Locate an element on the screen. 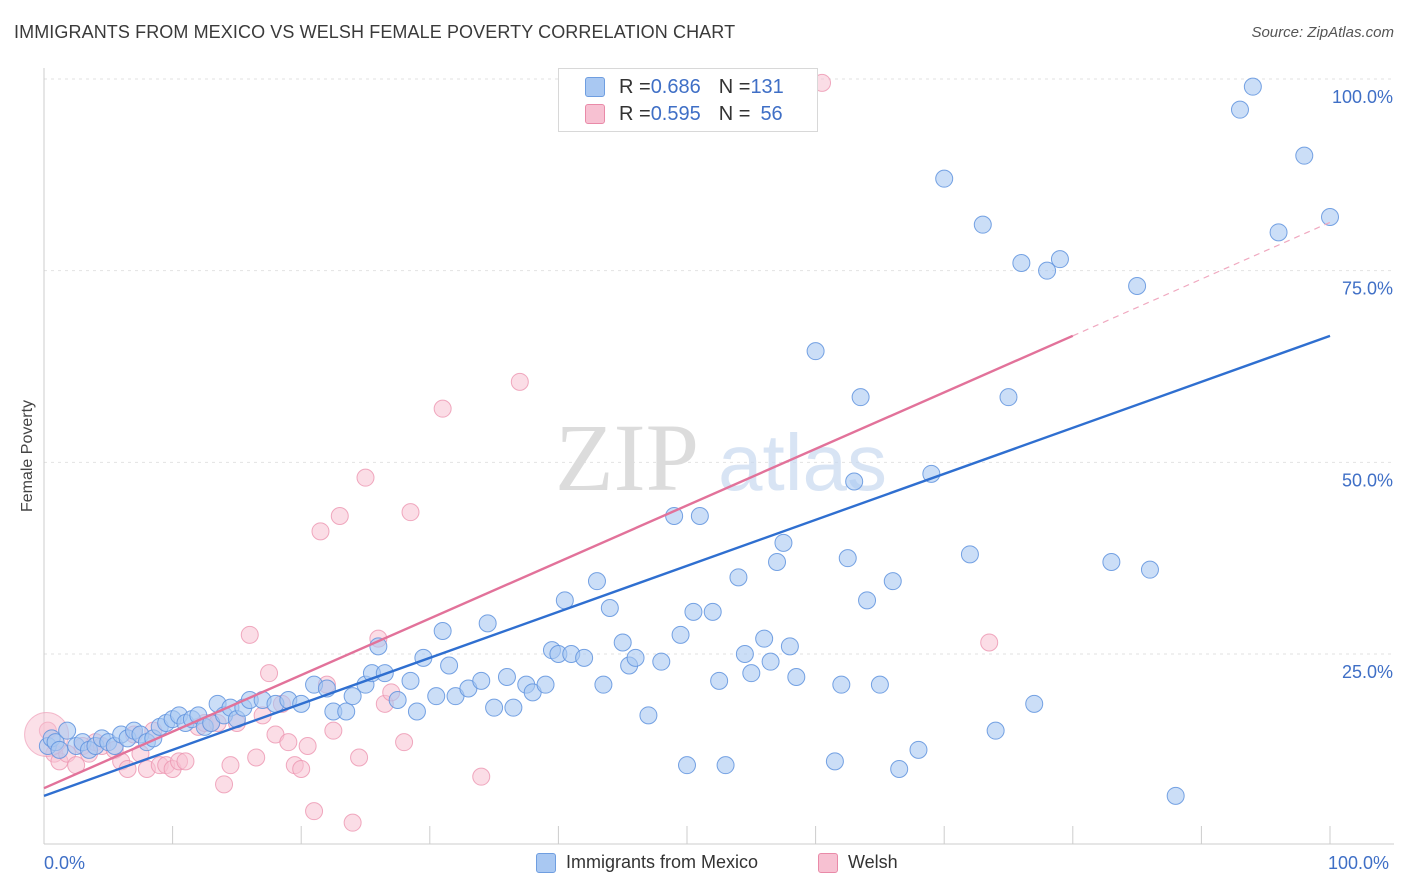 The image size is (1406, 892). watermark-atlas: atlas is located at coordinates (802, 462).